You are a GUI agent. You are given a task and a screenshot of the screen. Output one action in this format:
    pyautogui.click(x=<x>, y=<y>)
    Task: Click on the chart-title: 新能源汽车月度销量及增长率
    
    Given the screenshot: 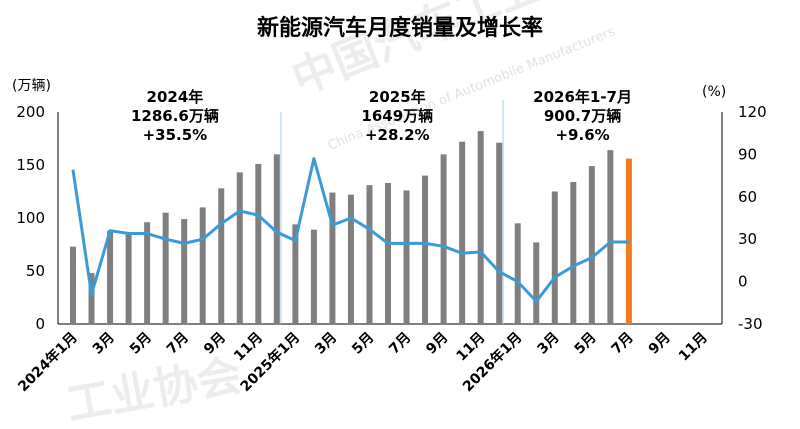 What is the action you would take?
    pyautogui.click(x=400, y=28)
    